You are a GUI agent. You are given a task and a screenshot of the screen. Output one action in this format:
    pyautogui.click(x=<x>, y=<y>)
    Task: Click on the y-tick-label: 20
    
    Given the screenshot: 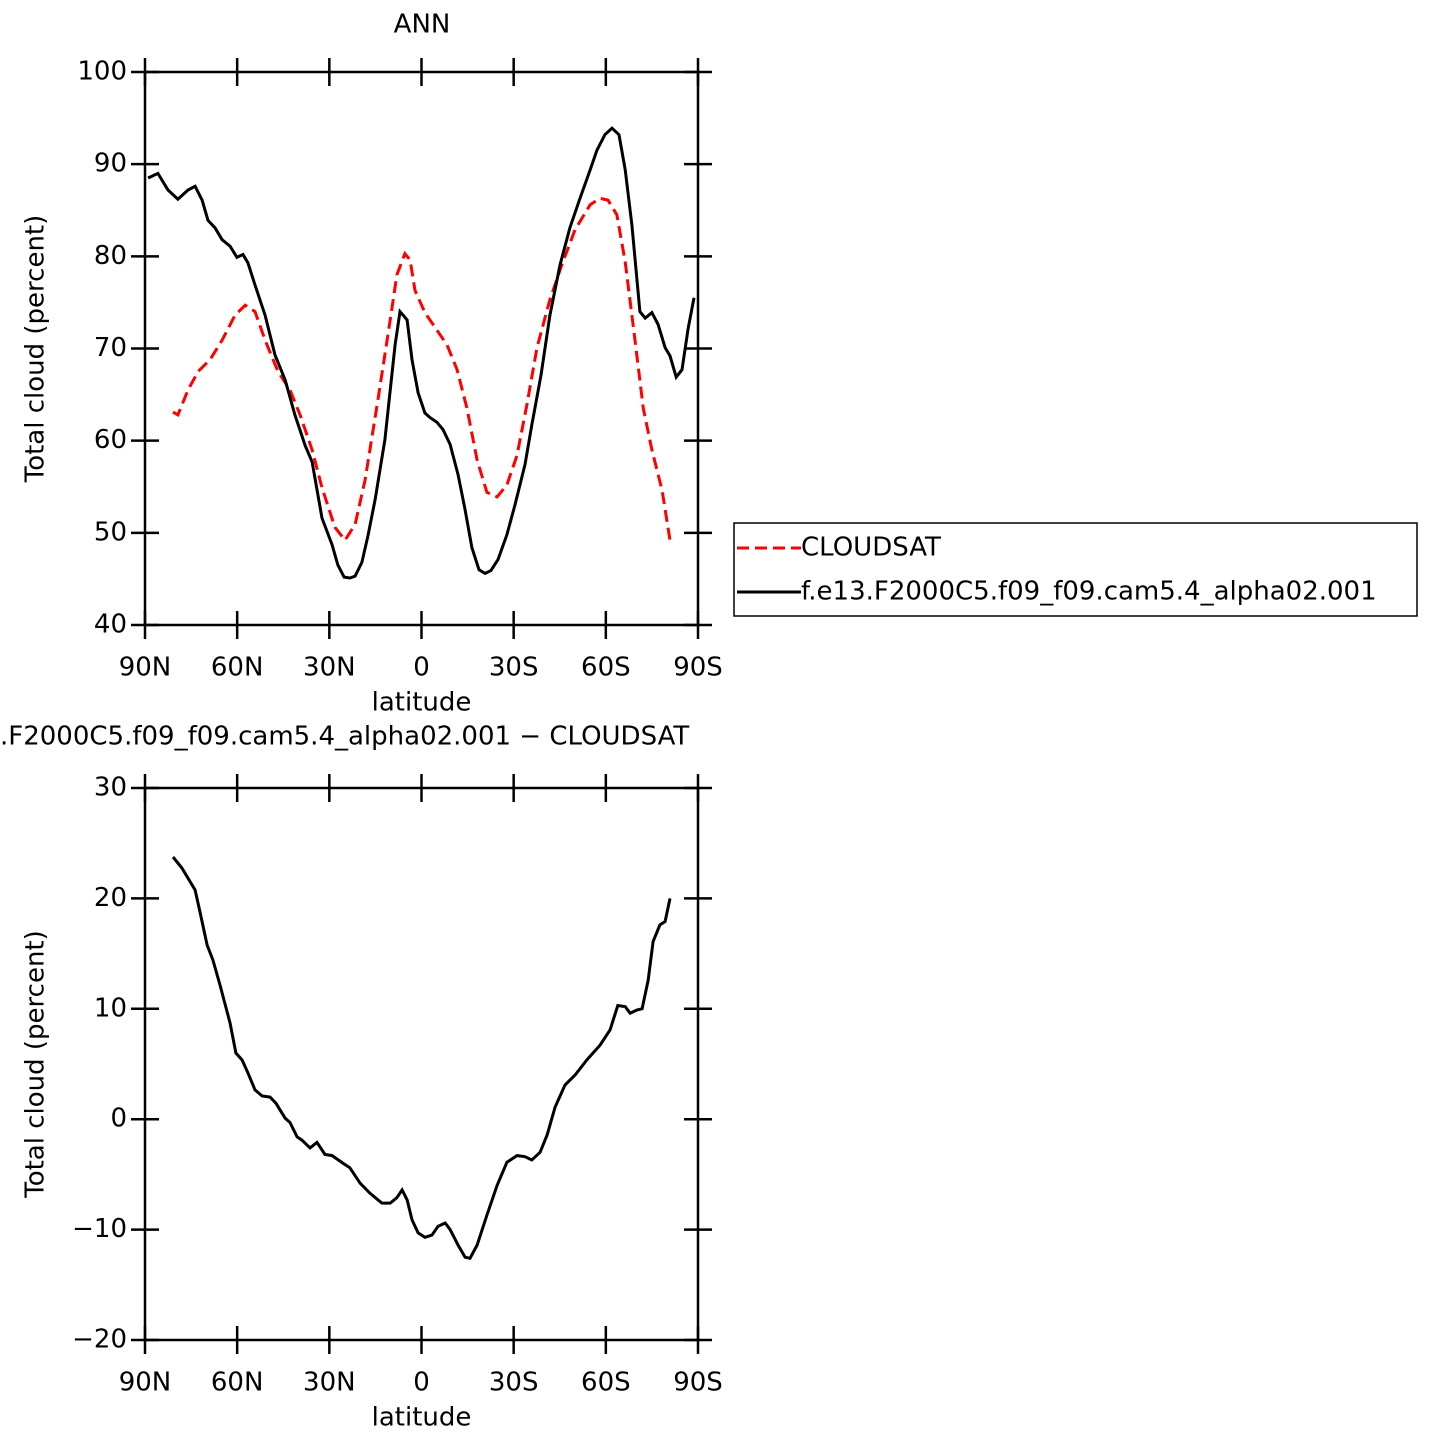 What is the action you would take?
    pyautogui.click(x=110, y=898)
    